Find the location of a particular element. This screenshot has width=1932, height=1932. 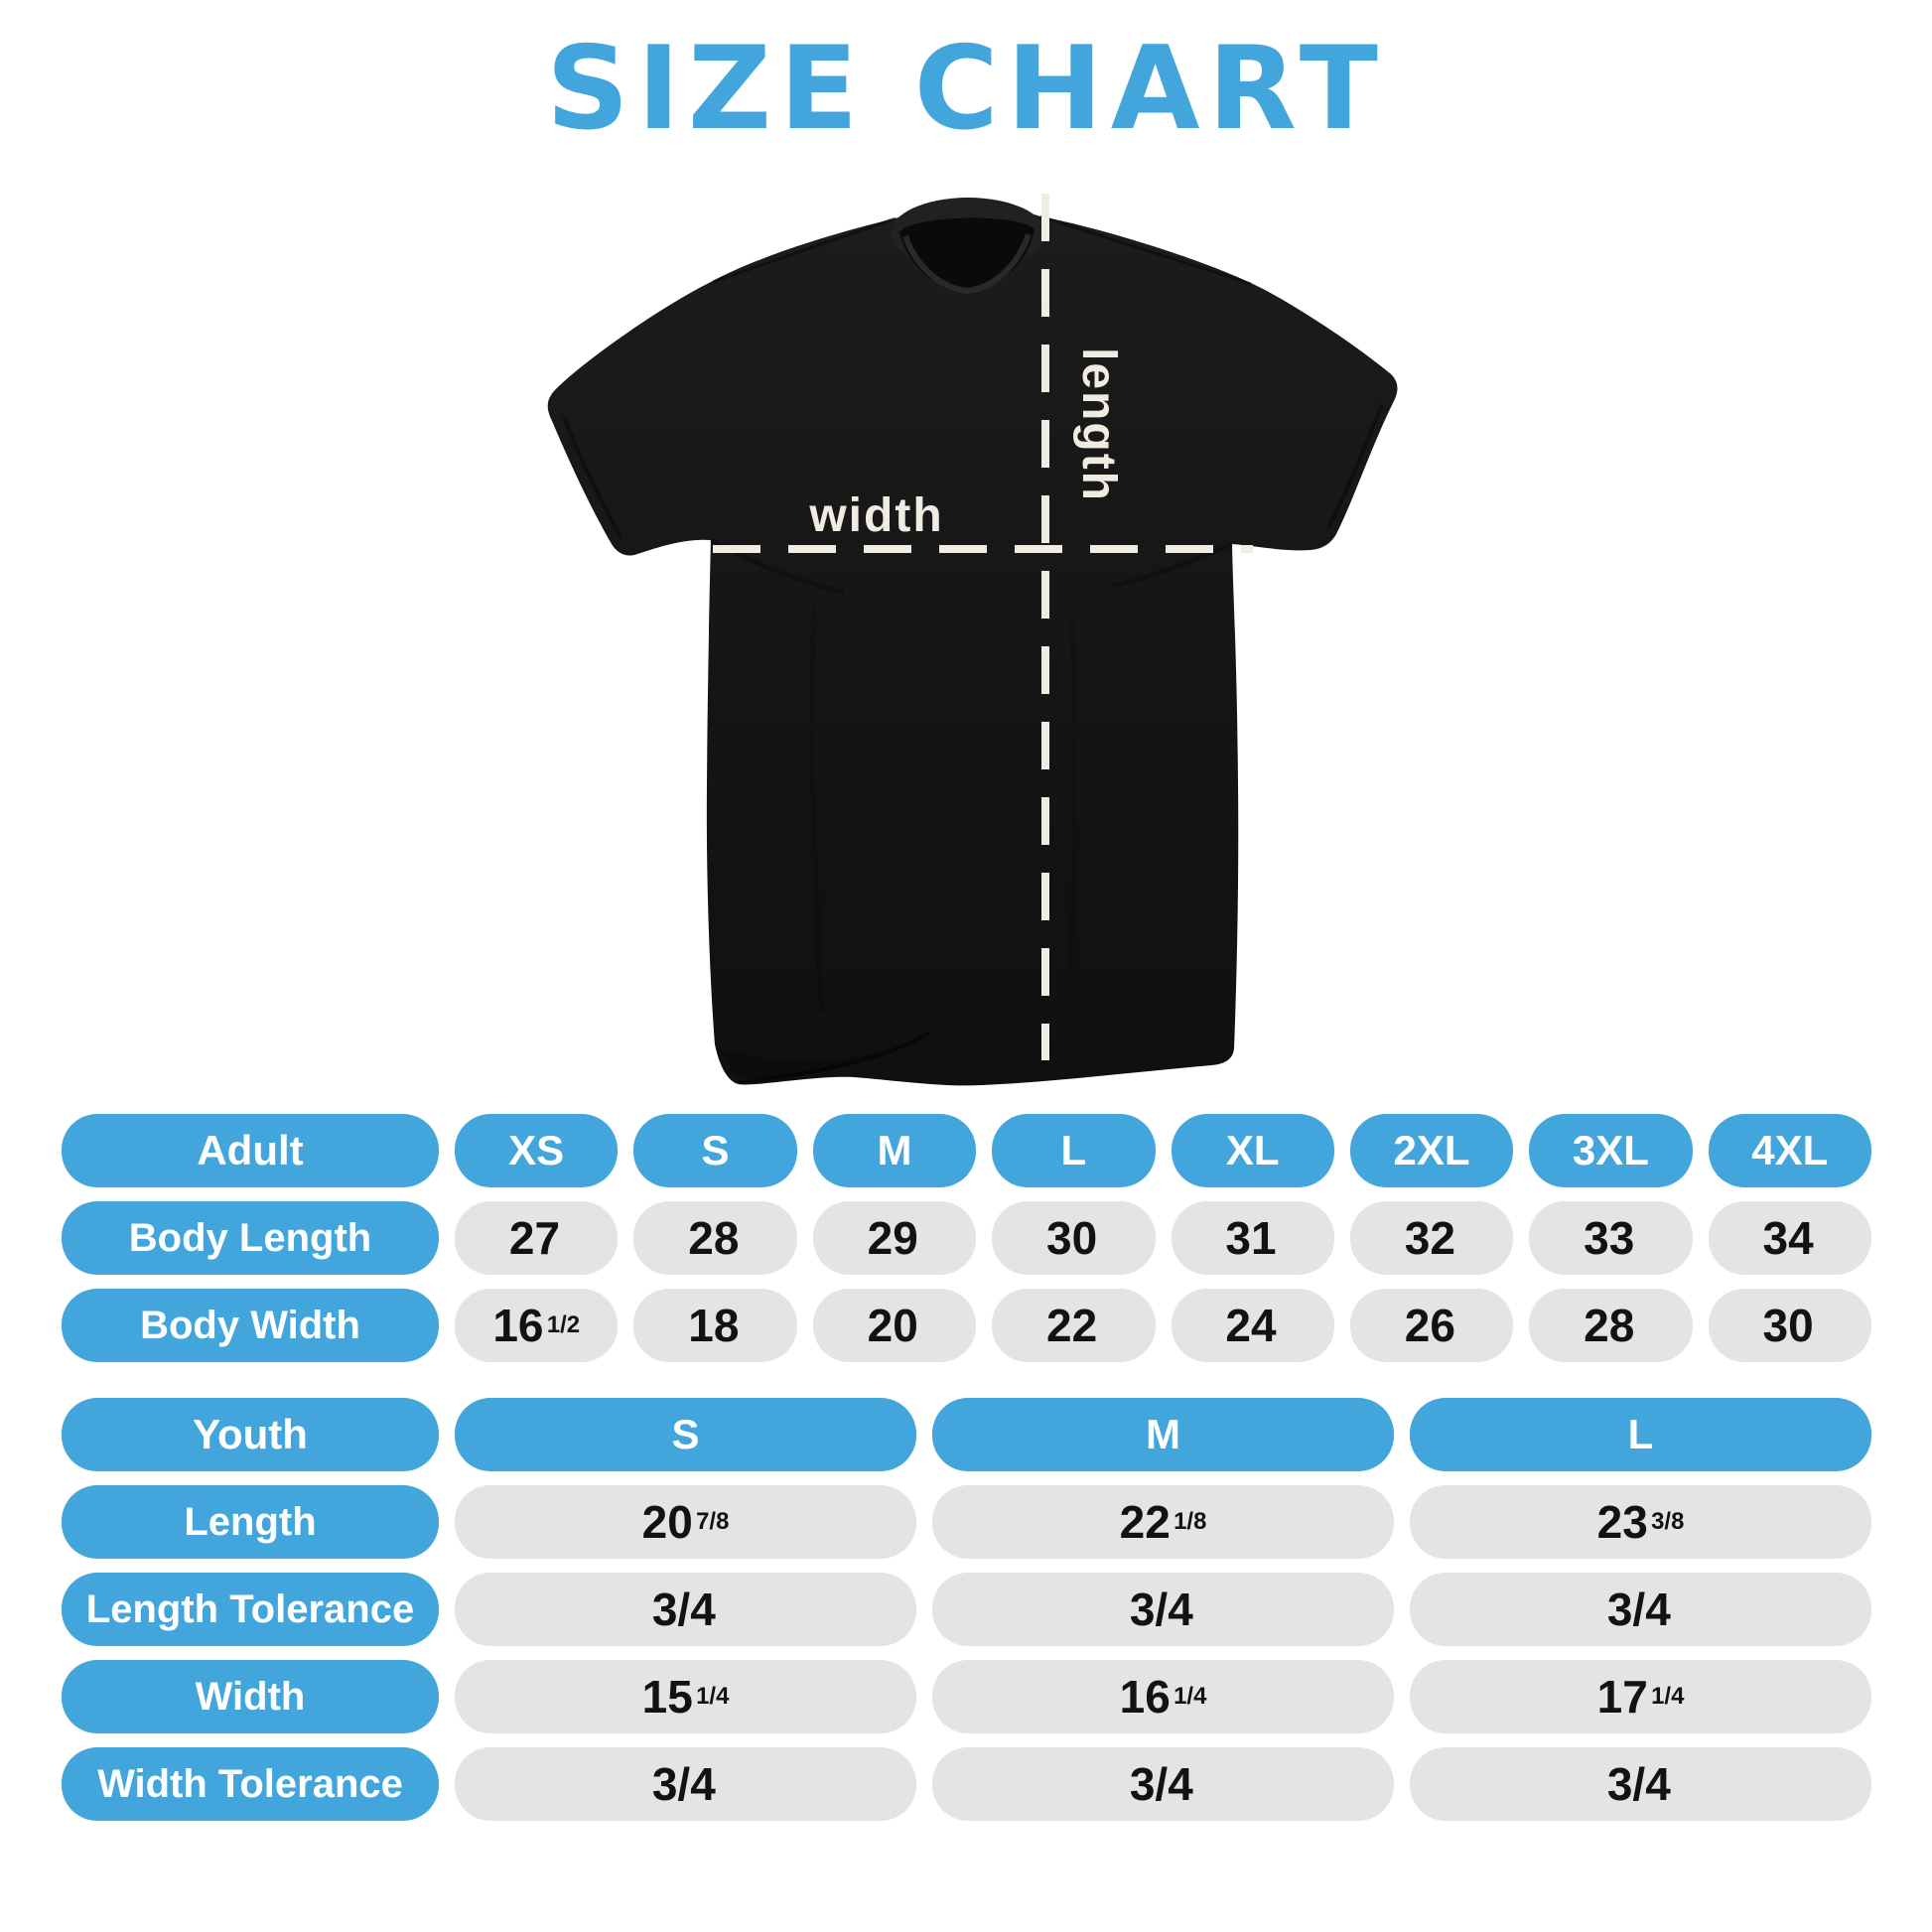

youth-width-cell: 16 1/4 is located at coordinates (1163, 1697).